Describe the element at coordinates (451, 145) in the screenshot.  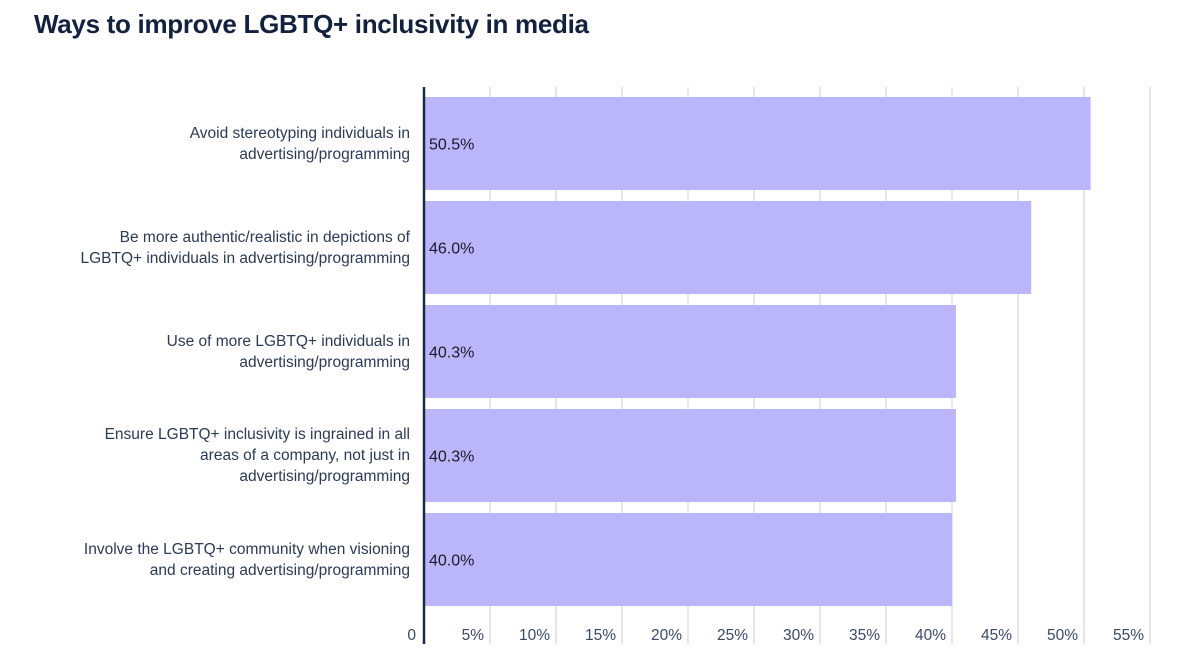
I see `data-label: 50.5%` at that location.